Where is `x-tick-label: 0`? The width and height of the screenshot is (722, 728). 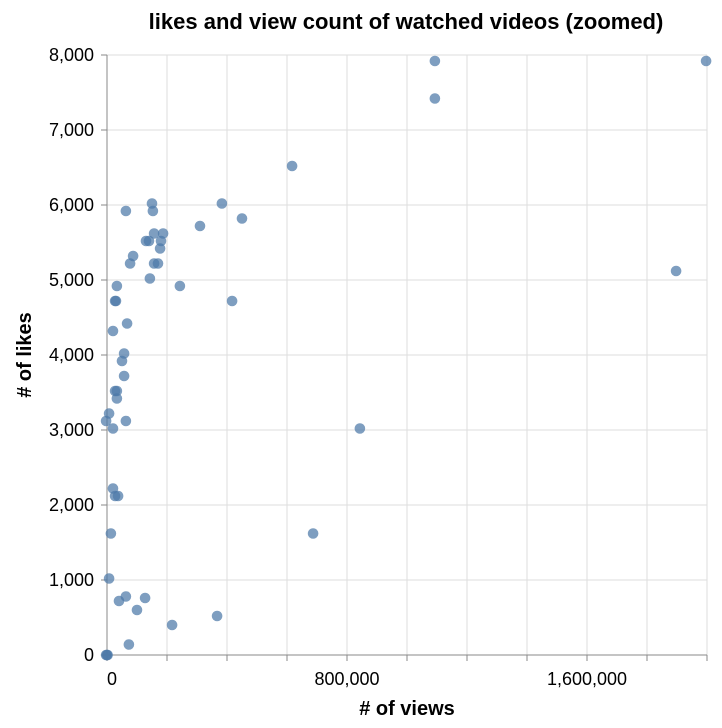
x-tick-label: 0 is located at coordinates (112, 679).